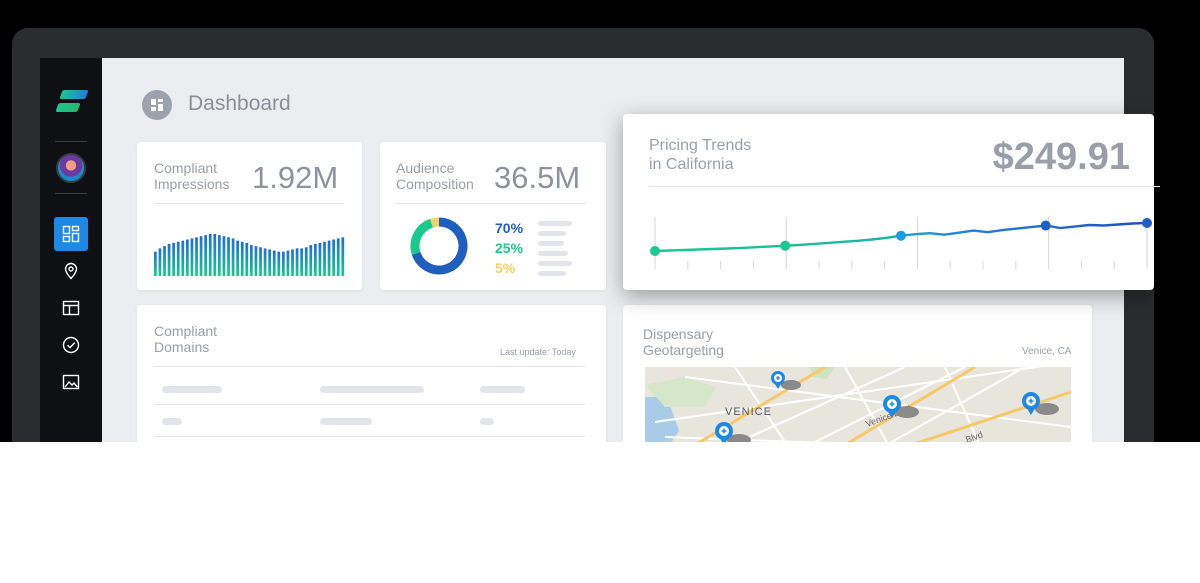  I want to click on audience-value: 36.5M, so click(537, 177).